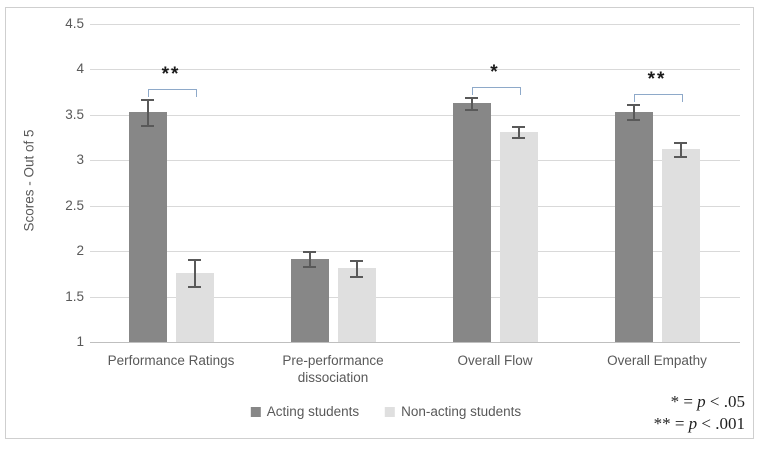  I want to click on bar-acting-students-overall-flow, so click(471, 222).